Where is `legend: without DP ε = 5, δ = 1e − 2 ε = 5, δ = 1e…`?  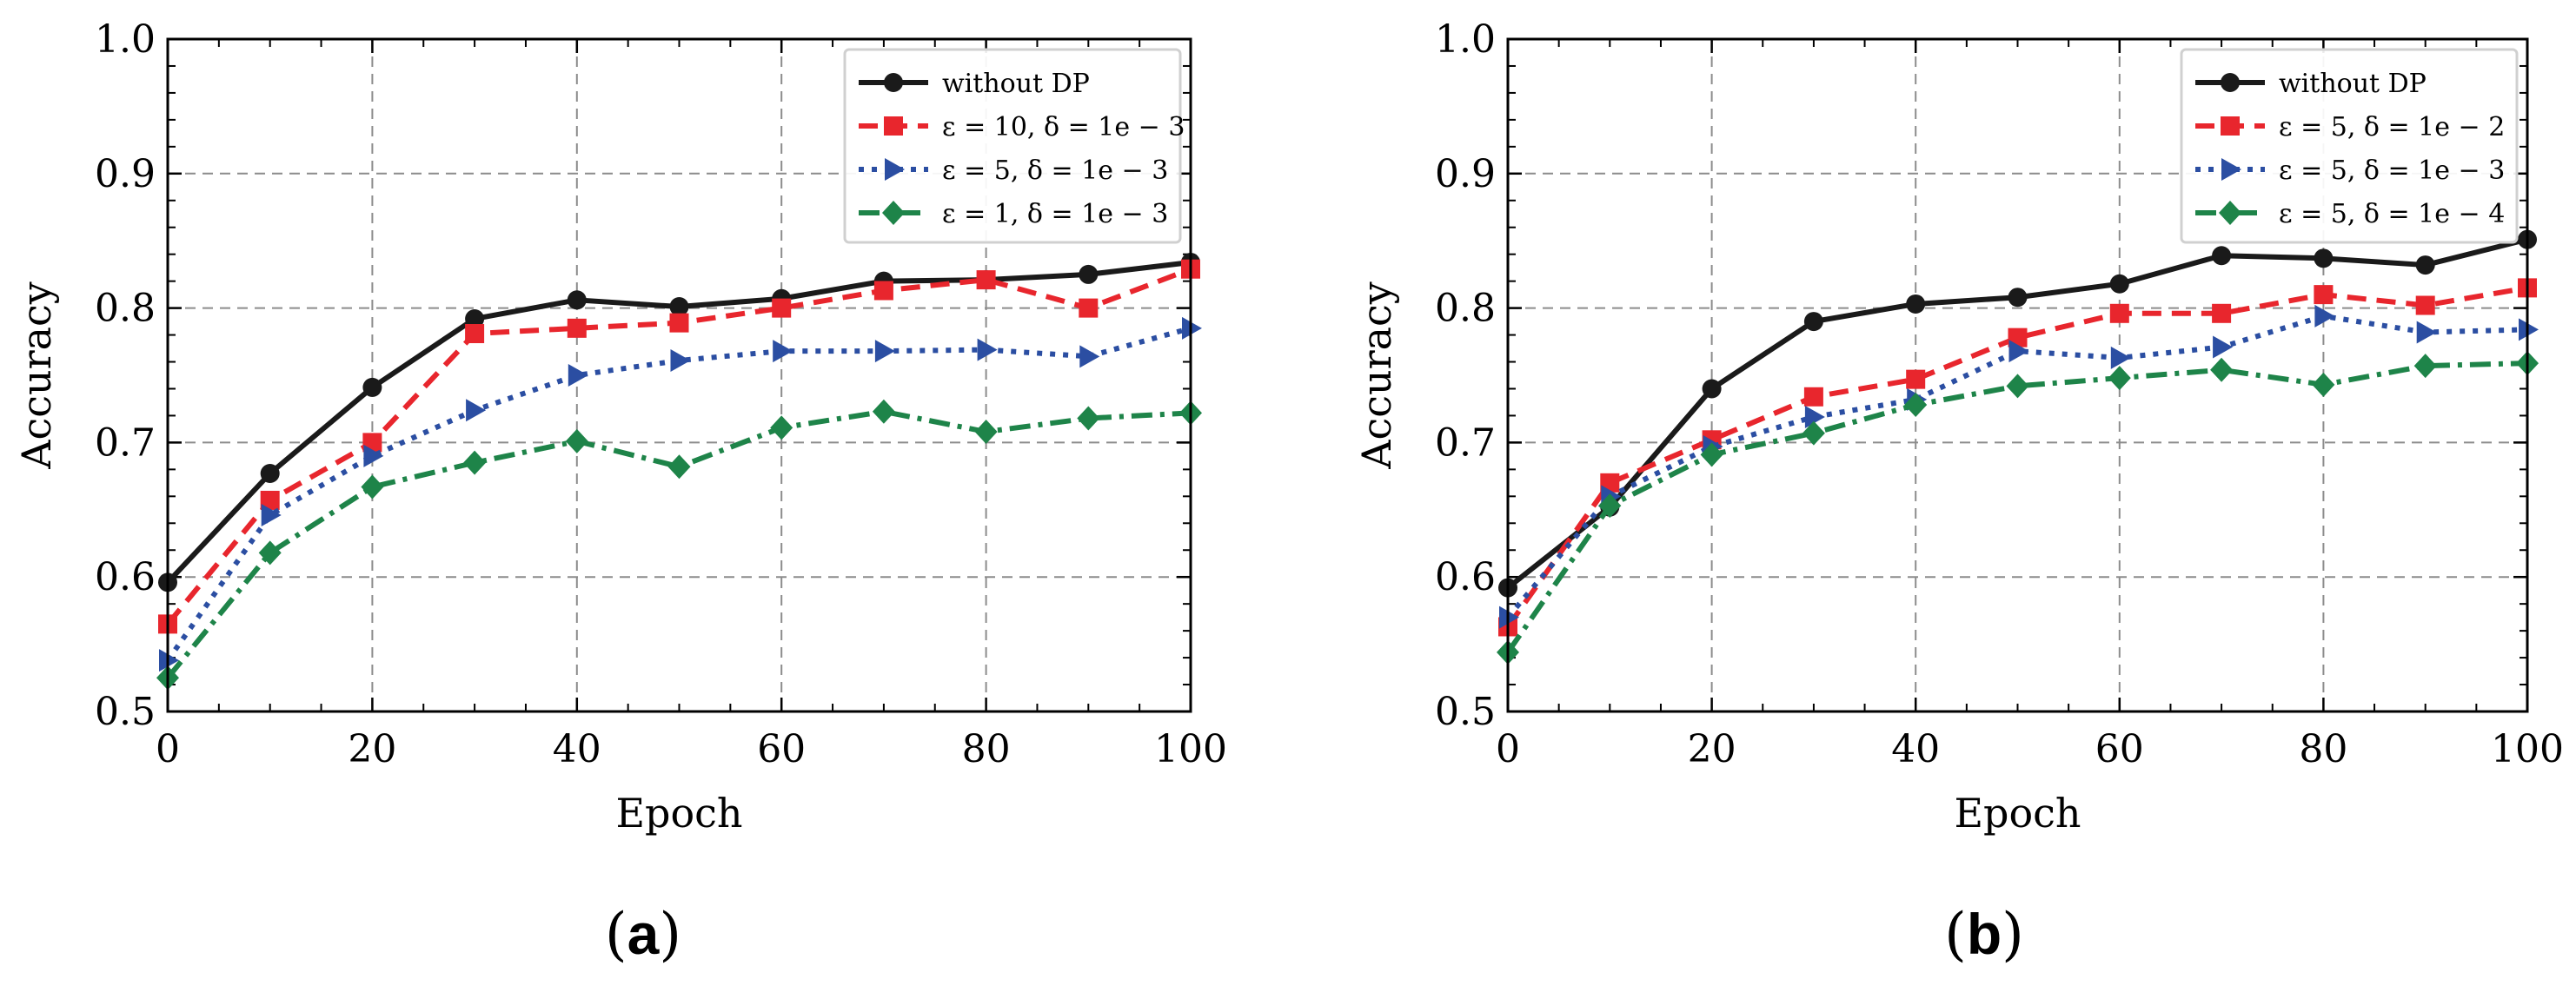
legend: without DP ε = 5, δ = 1e − 2 ε = 5, δ = 1e… is located at coordinates (2349, 146).